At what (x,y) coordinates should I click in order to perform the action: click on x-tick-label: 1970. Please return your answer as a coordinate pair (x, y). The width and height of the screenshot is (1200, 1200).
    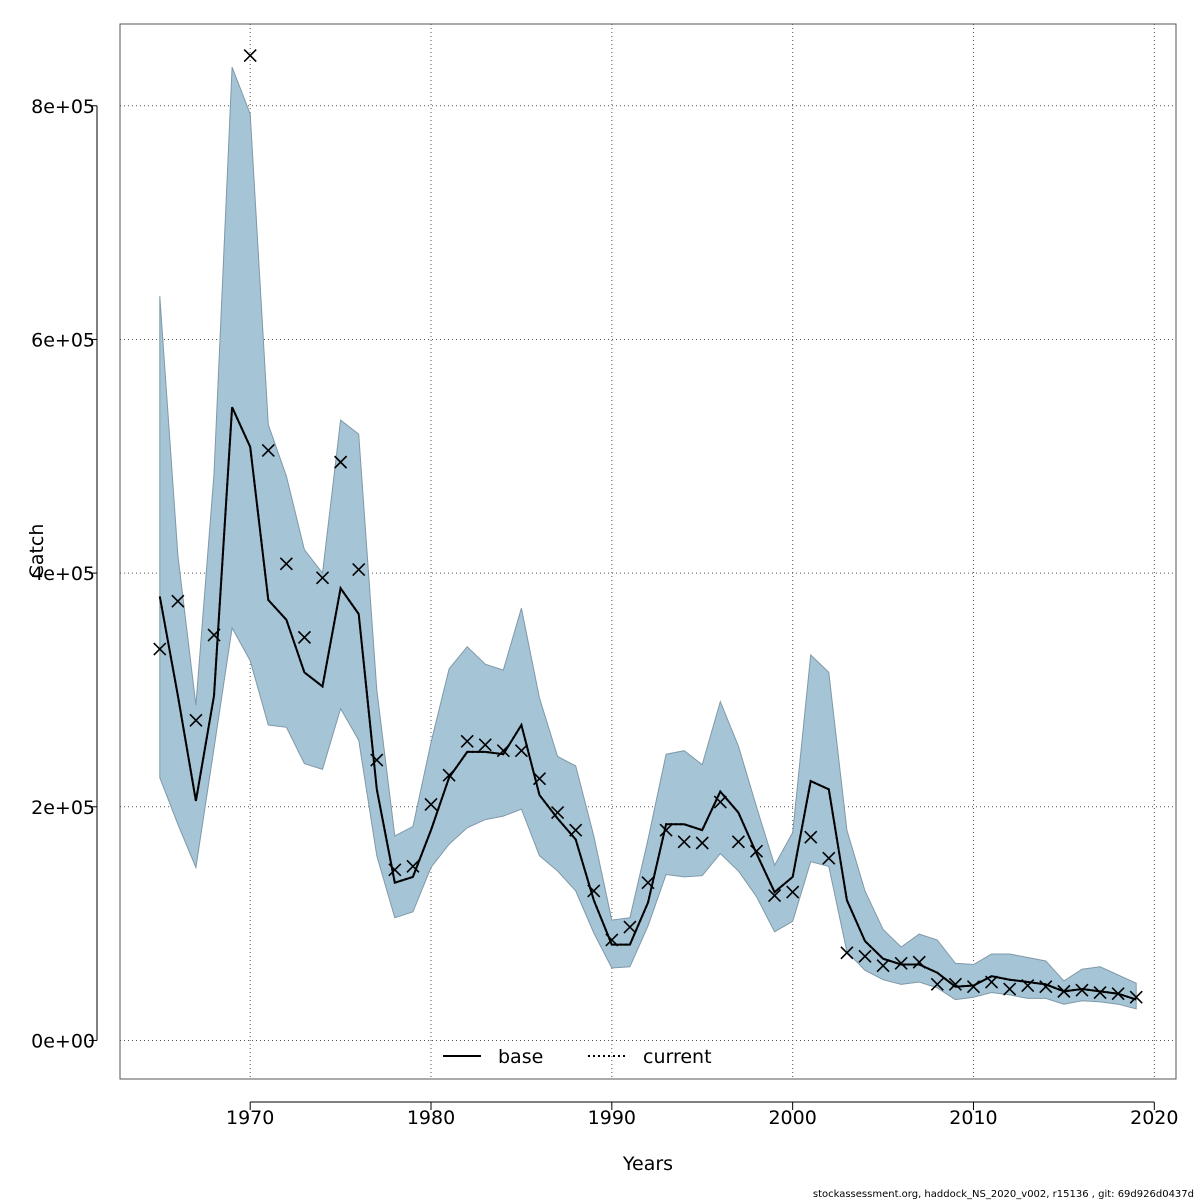
    Looking at the image, I should click on (250, 1118).